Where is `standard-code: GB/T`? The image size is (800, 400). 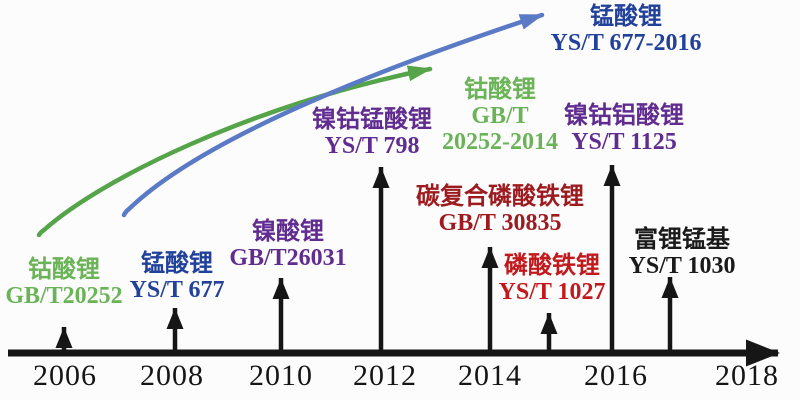
standard-code: GB/T is located at coordinates (500, 116).